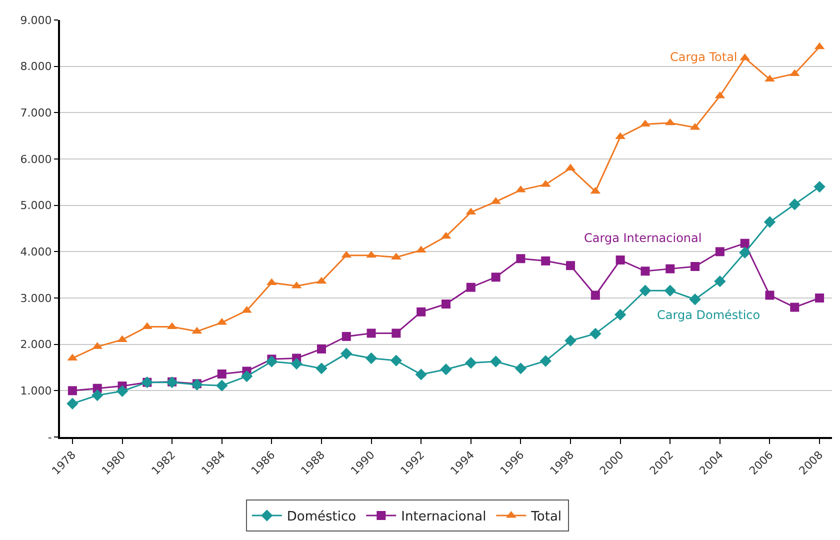 Image resolution: width=840 pixels, height=540 pixels. What do you see at coordinates (36, 205) in the screenshot?
I see `y-tick-label: 5.000` at bounding box center [36, 205].